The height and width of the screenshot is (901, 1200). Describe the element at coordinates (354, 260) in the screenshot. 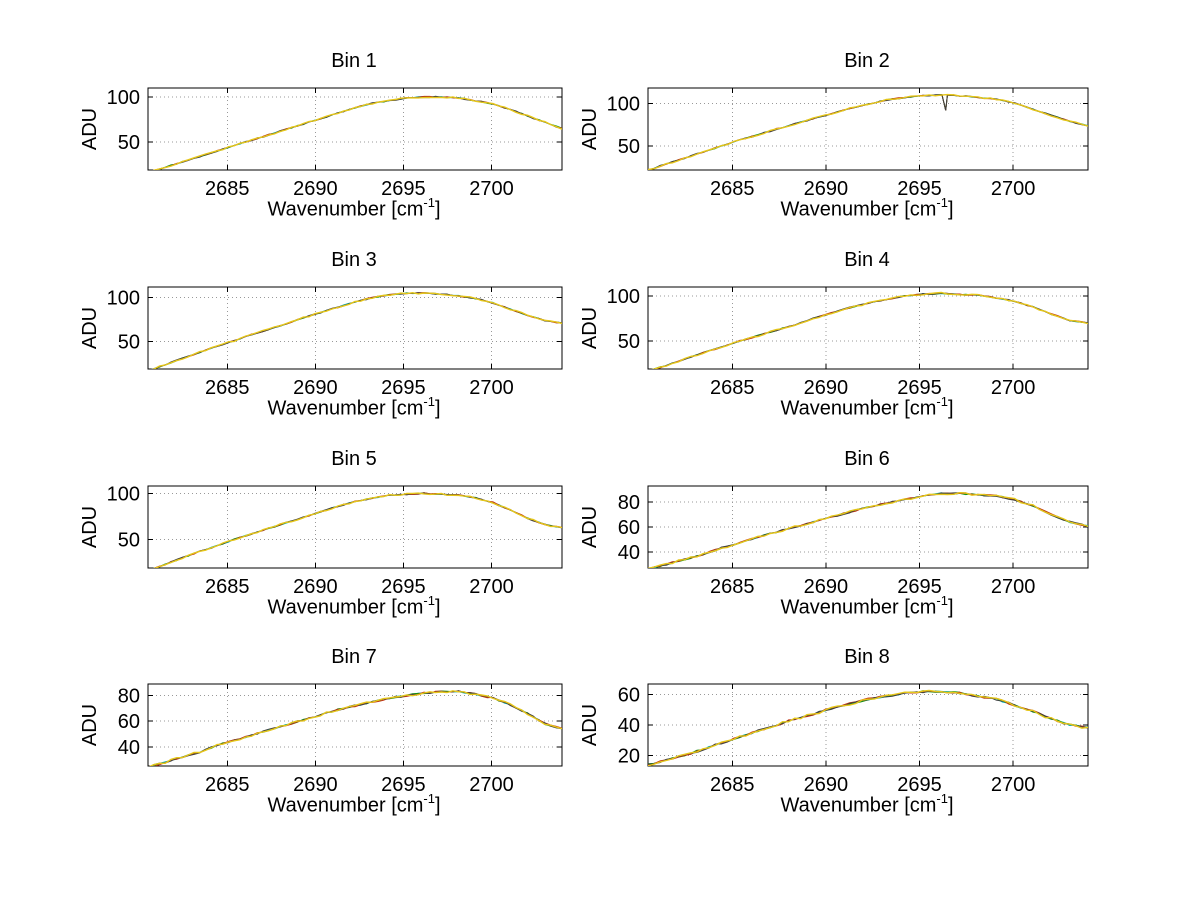

I see `subplot-title: Bin 3` at that location.